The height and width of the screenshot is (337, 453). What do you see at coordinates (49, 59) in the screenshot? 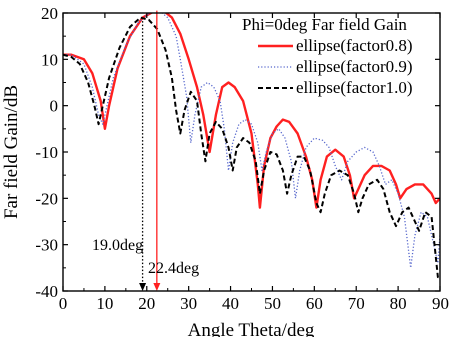
I see `y-tick-label: 10` at bounding box center [49, 59].